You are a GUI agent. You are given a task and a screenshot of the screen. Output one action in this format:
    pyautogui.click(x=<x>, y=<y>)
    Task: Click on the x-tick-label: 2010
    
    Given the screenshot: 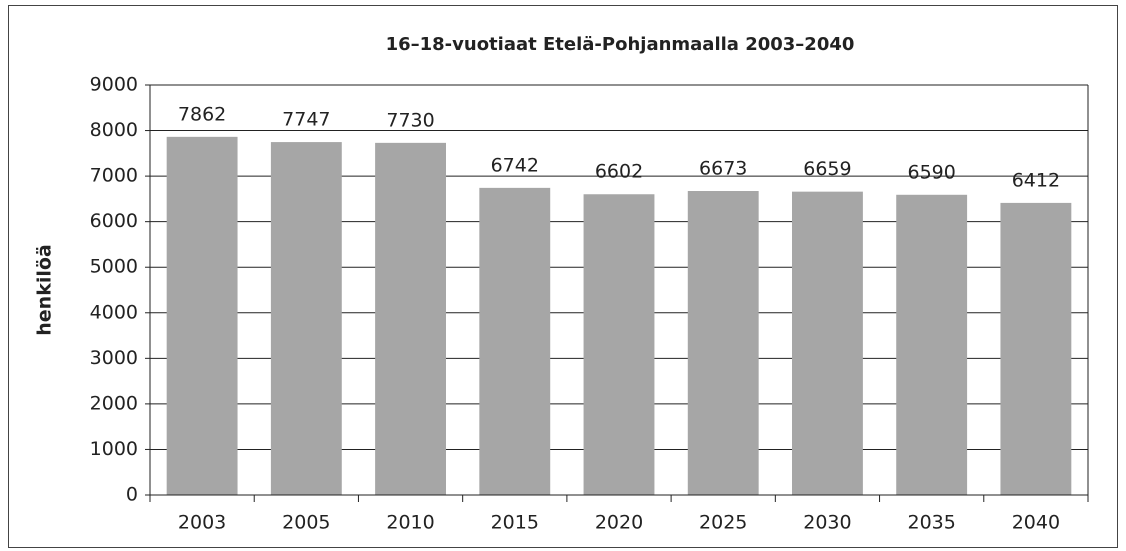 What is the action you would take?
    pyautogui.click(x=410, y=523)
    